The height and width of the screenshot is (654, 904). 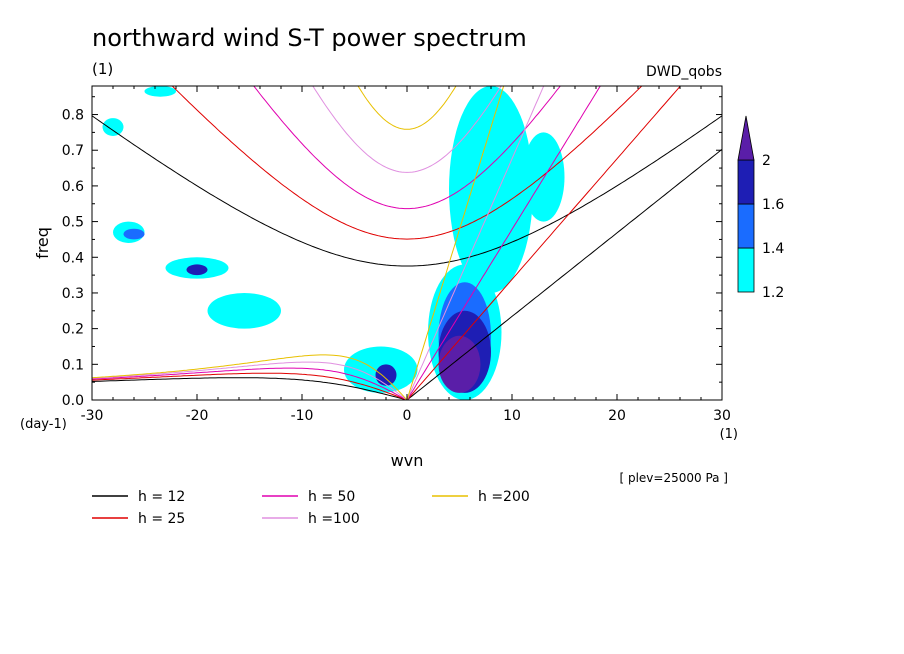 I want to click on y-tick-label: 0.3, so click(x=73, y=294).